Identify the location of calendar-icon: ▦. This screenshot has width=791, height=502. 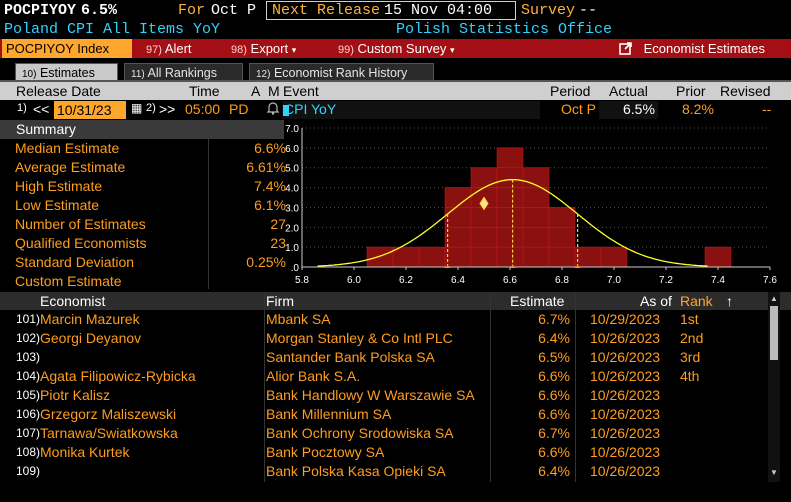
(137, 108).